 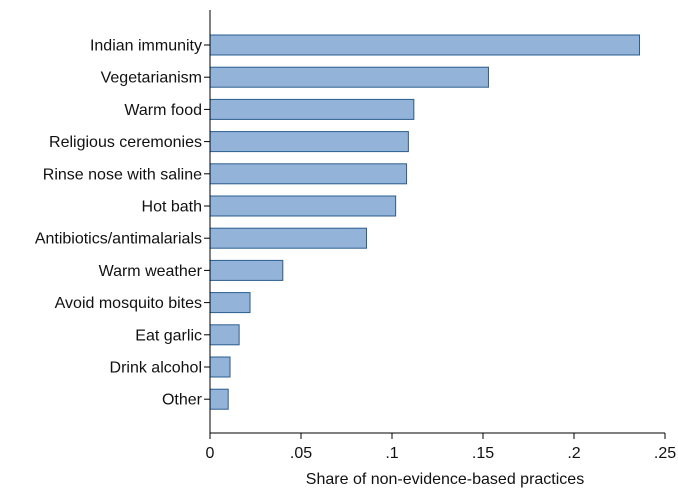 What do you see at coordinates (128, 303) in the screenshot?
I see `y-tick-label: Avoid mosquito bites` at bounding box center [128, 303].